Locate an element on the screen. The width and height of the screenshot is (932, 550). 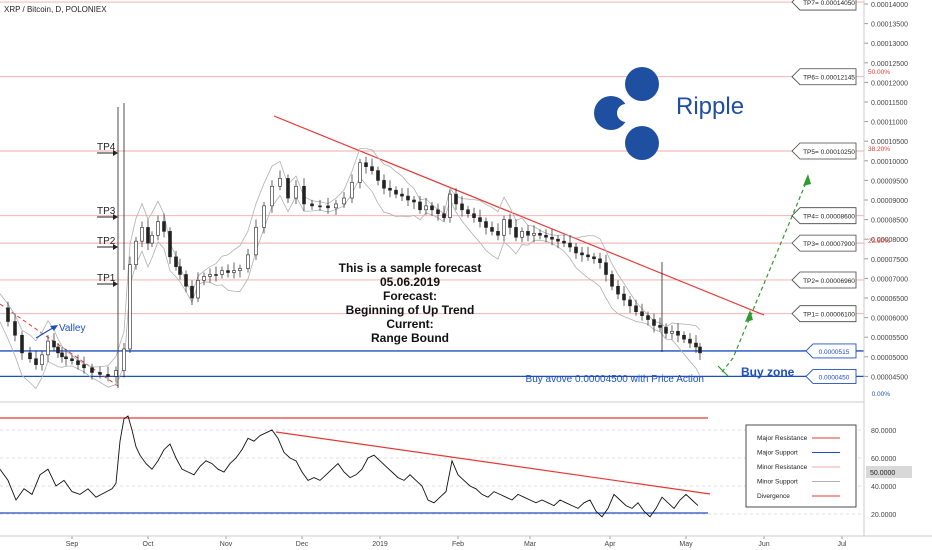
forecast-arrow-mid-head is located at coordinates (749, 316).